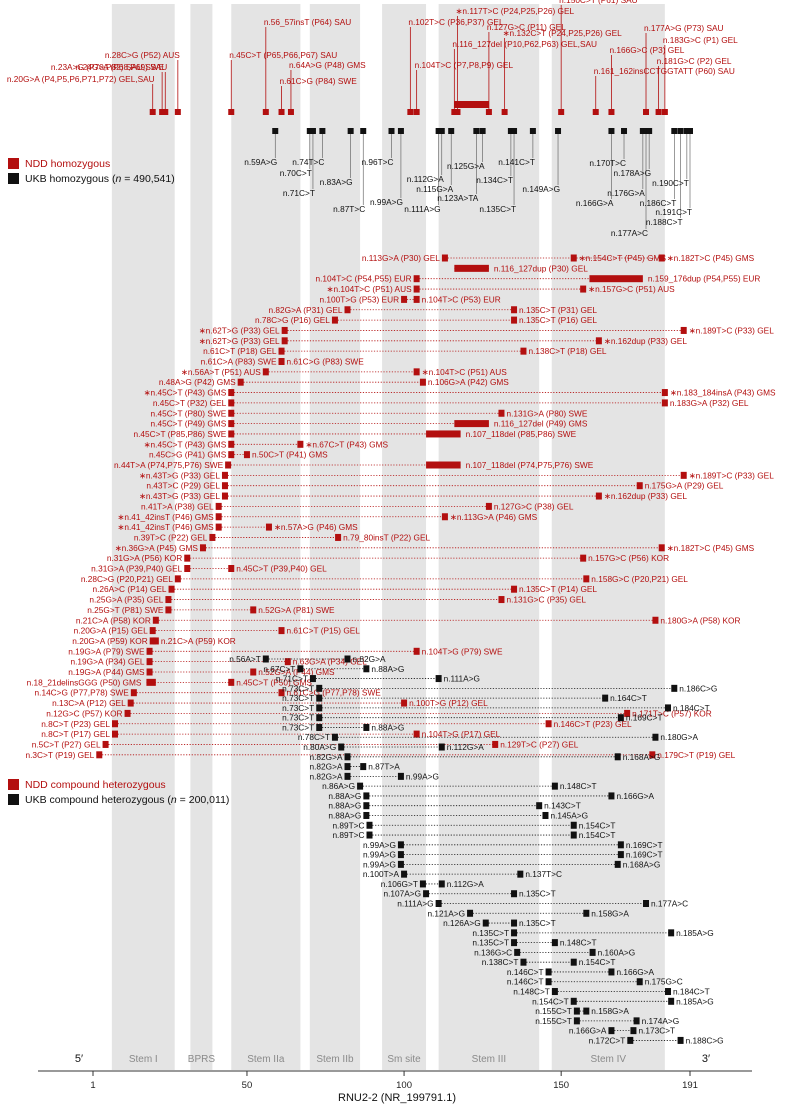 The width and height of the screenshot is (795, 1107). What do you see at coordinates (684, 486) in the screenshot?
I see `ndd-het-label-22-1: n.175G>A (P29) GEL` at bounding box center [684, 486].